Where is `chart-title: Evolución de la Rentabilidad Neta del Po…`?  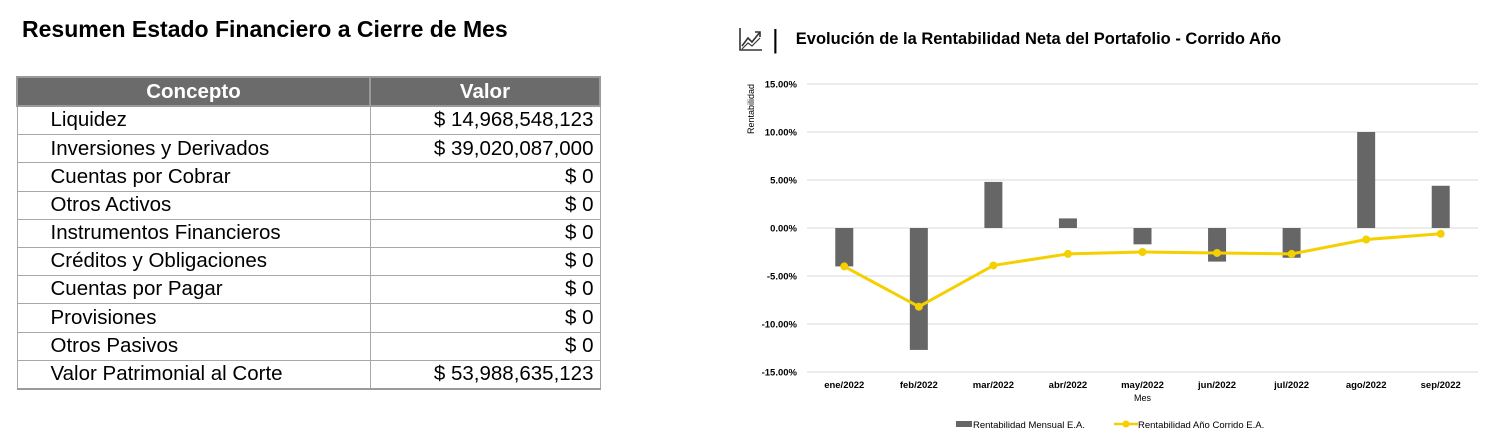
chart-title: Evolución de la Rentabilidad Neta del Po… is located at coordinates (1038, 38).